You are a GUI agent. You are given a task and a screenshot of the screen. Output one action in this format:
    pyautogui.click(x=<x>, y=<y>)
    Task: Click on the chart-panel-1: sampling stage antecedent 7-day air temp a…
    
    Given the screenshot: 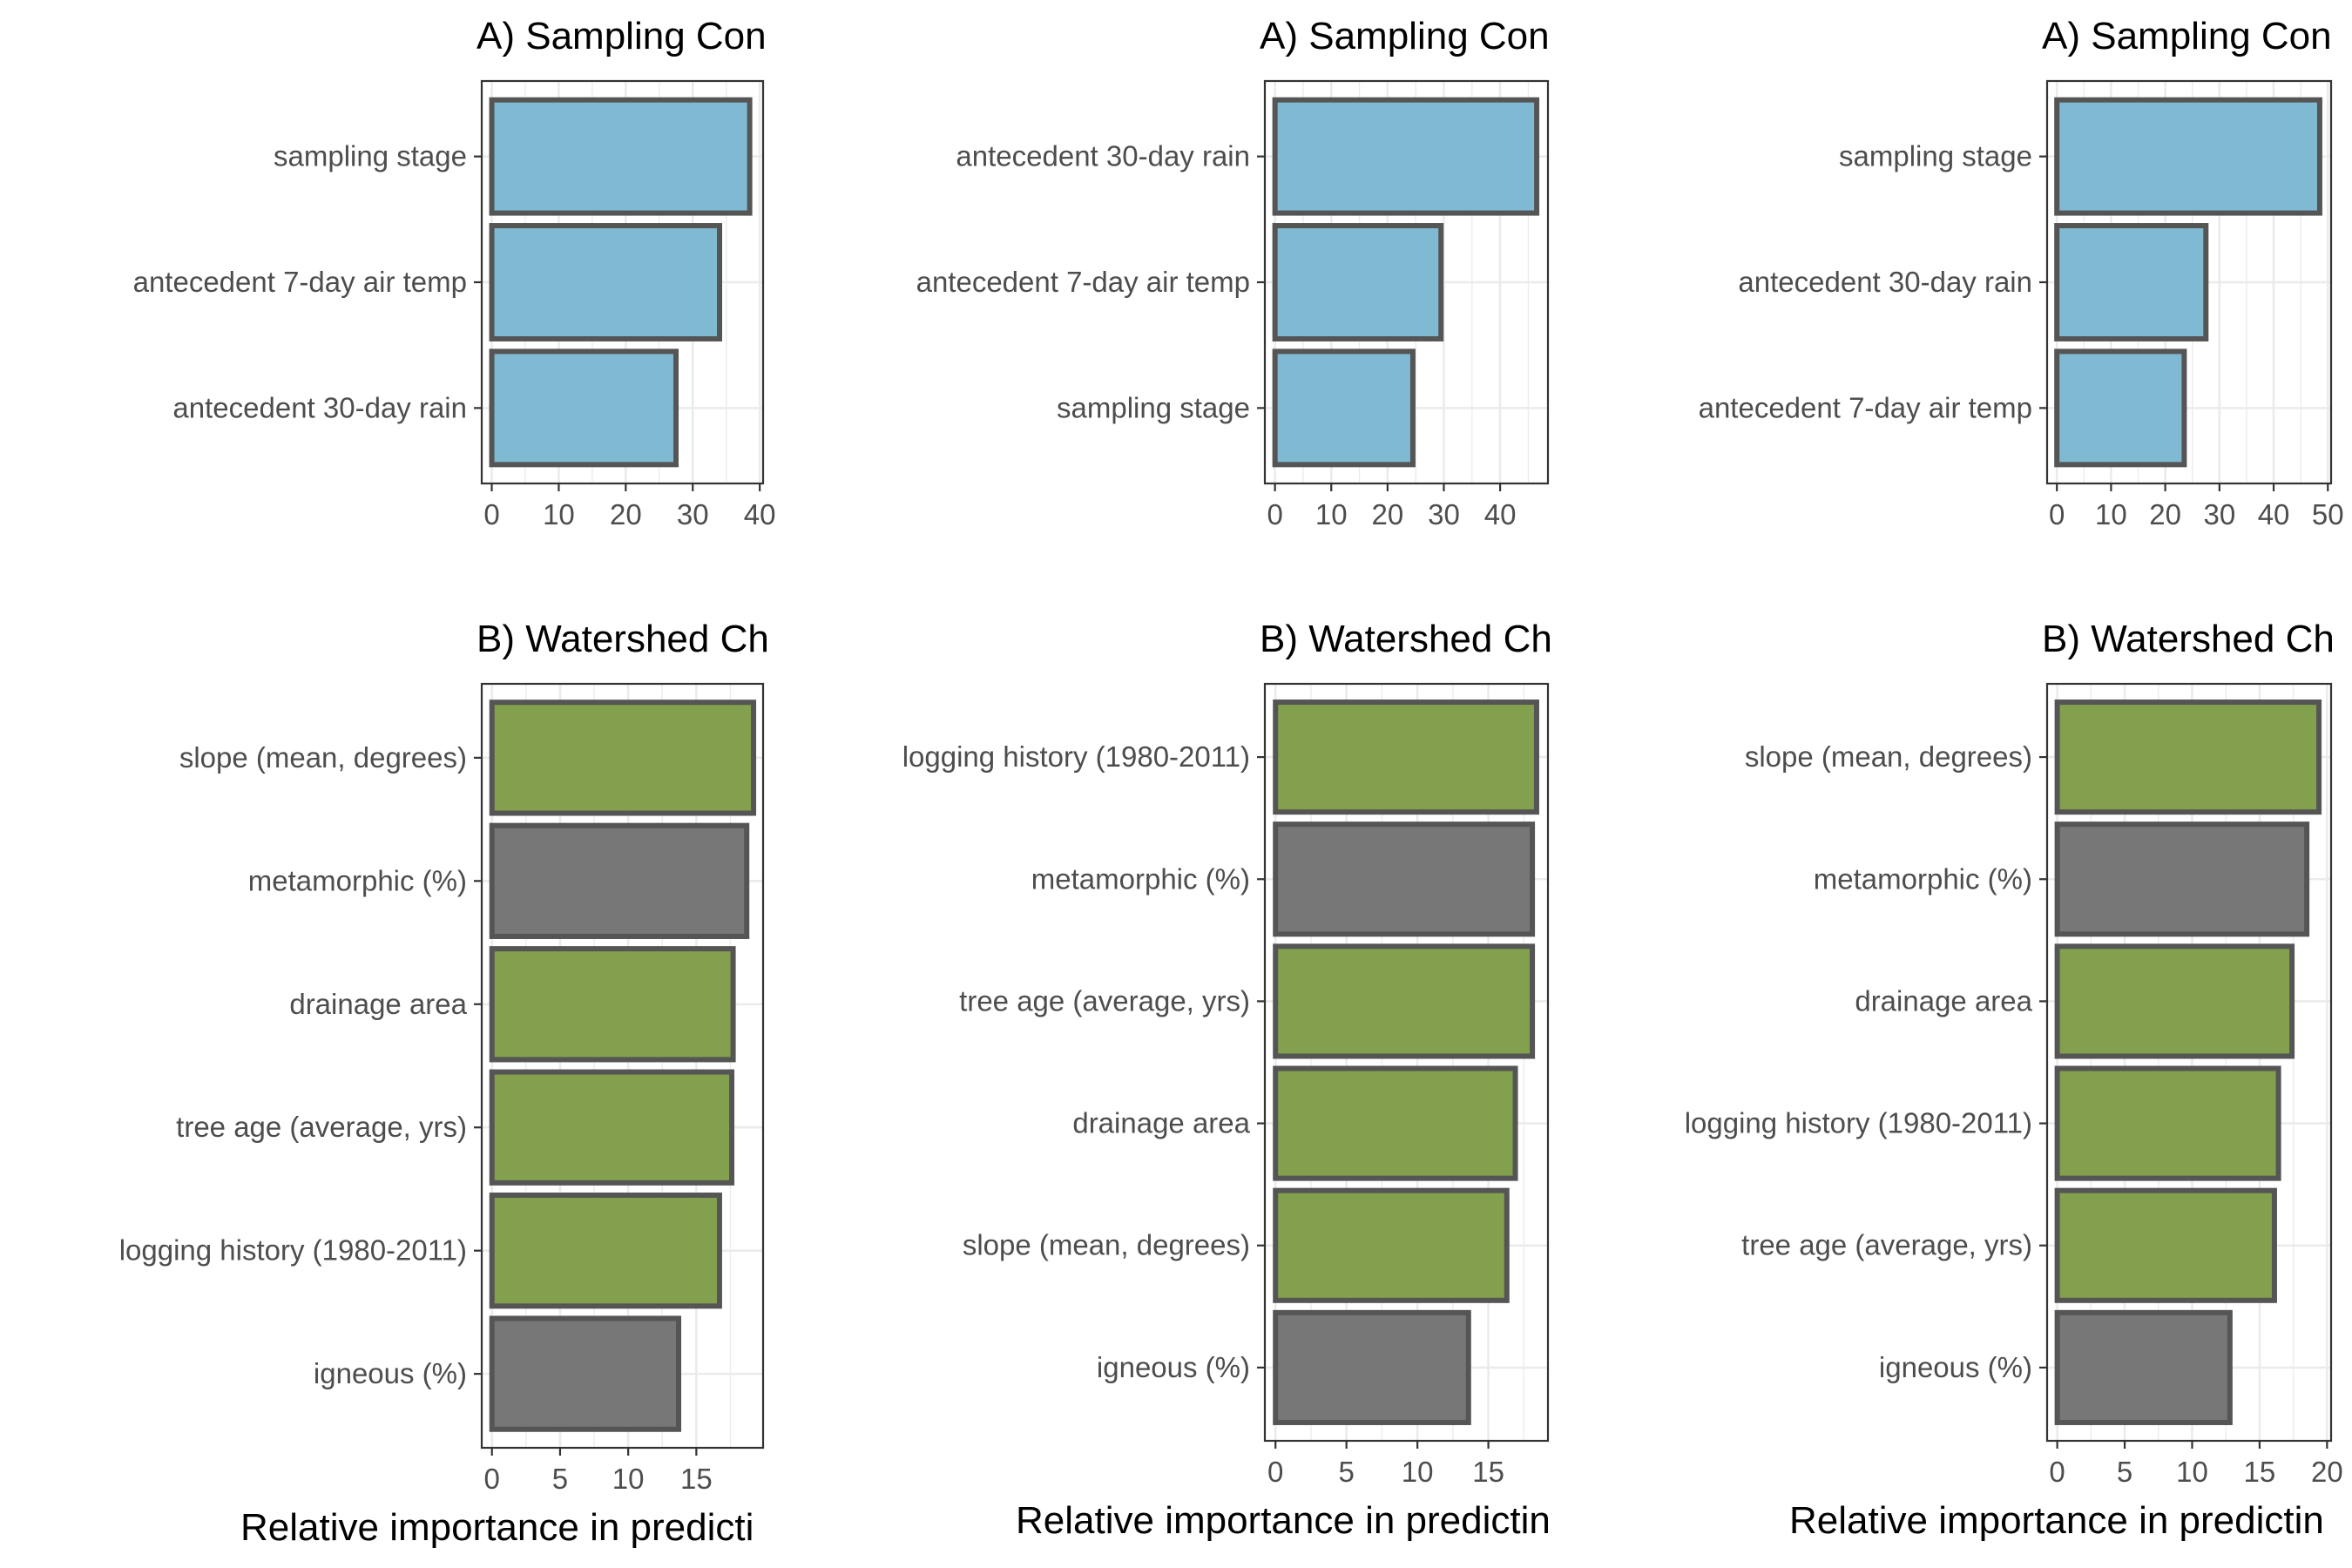 What is the action you would take?
    pyautogui.click(x=455, y=273)
    